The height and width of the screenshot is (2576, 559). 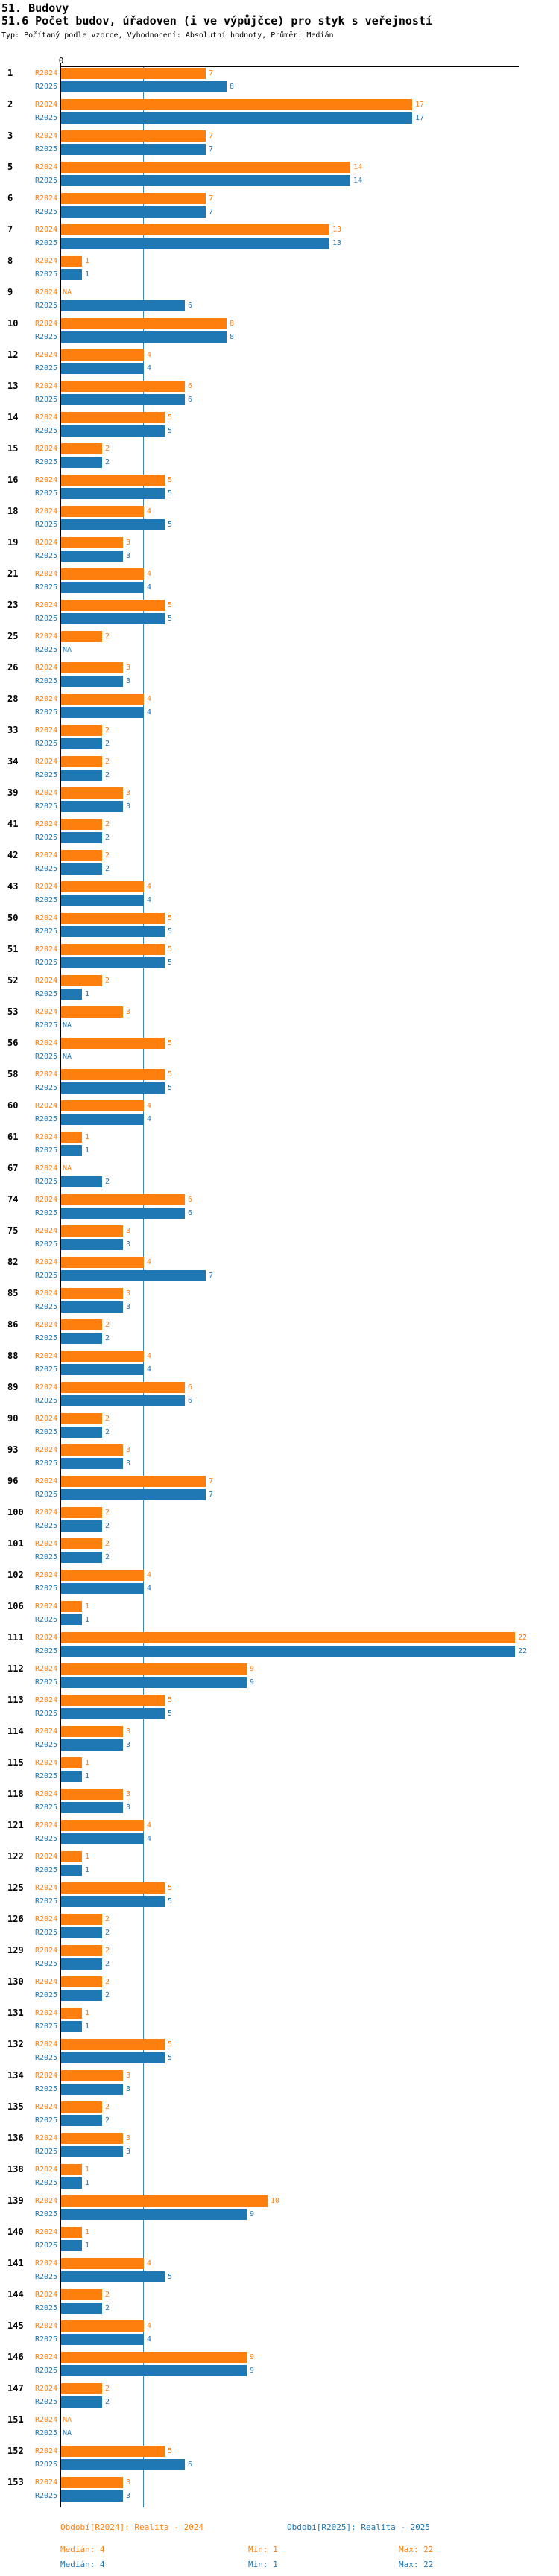 I want to click on row-id-label: 41, so click(x=13, y=824).